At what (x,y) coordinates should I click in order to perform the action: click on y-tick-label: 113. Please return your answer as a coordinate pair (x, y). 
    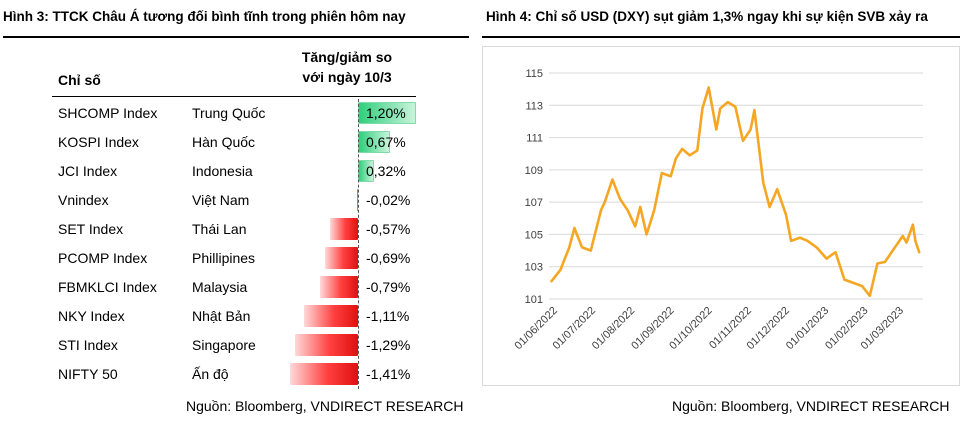
    Looking at the image, I should click on (534, 106).